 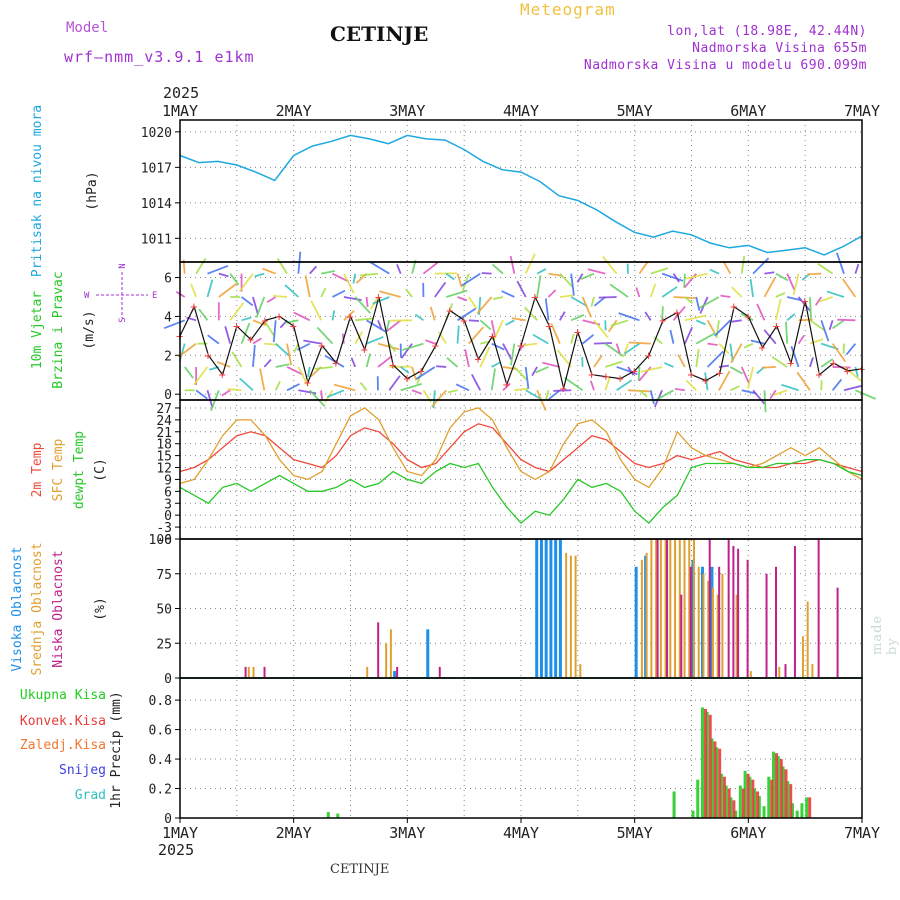 What do you see at coordinates (748, 833) in the screenshot?
I see `time-tick-bottom: 6MAY` at bounding box center [748, 833].